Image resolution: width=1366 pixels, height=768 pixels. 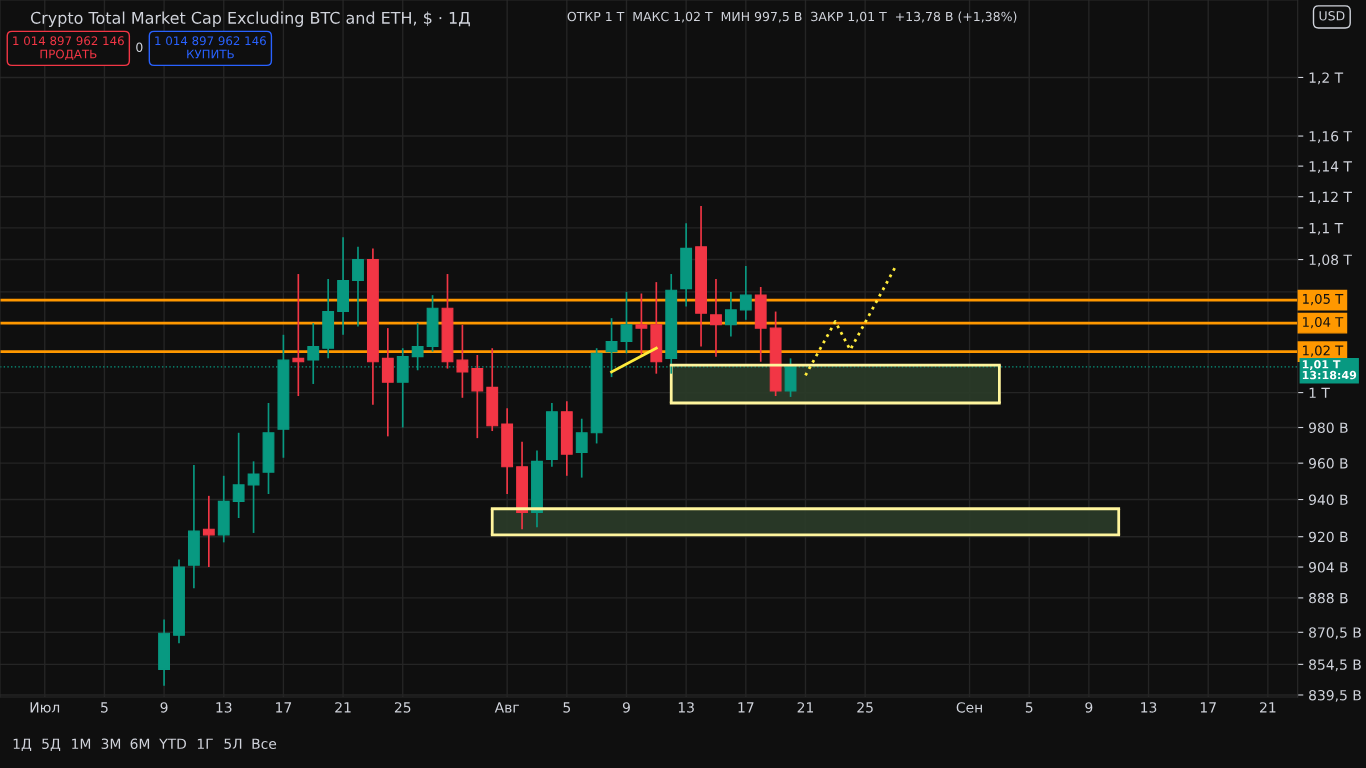 I want to click on y-tick-label: 1,1 T, so click(x=1326, y=229).